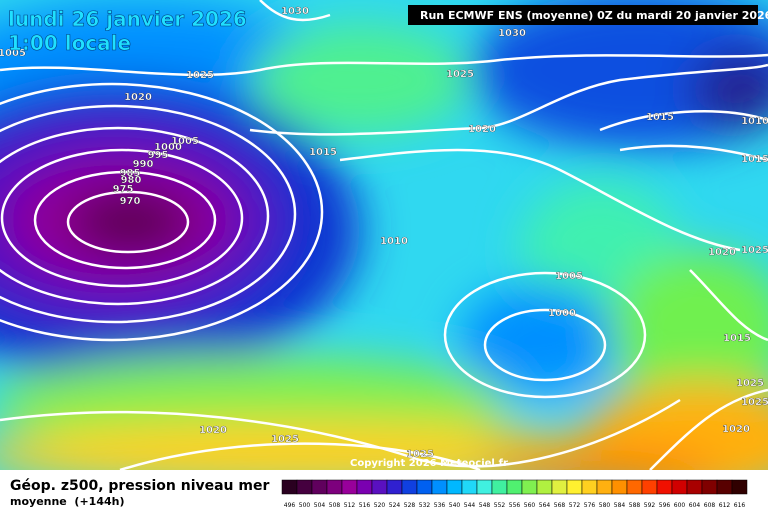  Describe the element at coordinates (395, 505) in the screenshot. I see `colorbar-label: 524` at that location.